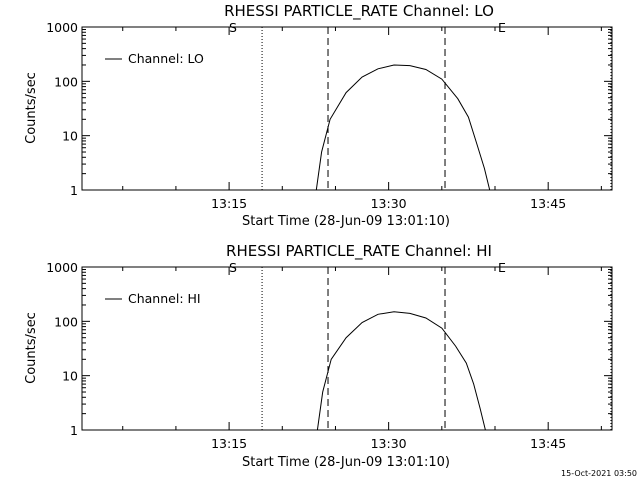 This screenshot has width=640, height=480. I want to click on title-lo: RHESSI PARTICLE_RATE Channel: LO, so click(359, 11).